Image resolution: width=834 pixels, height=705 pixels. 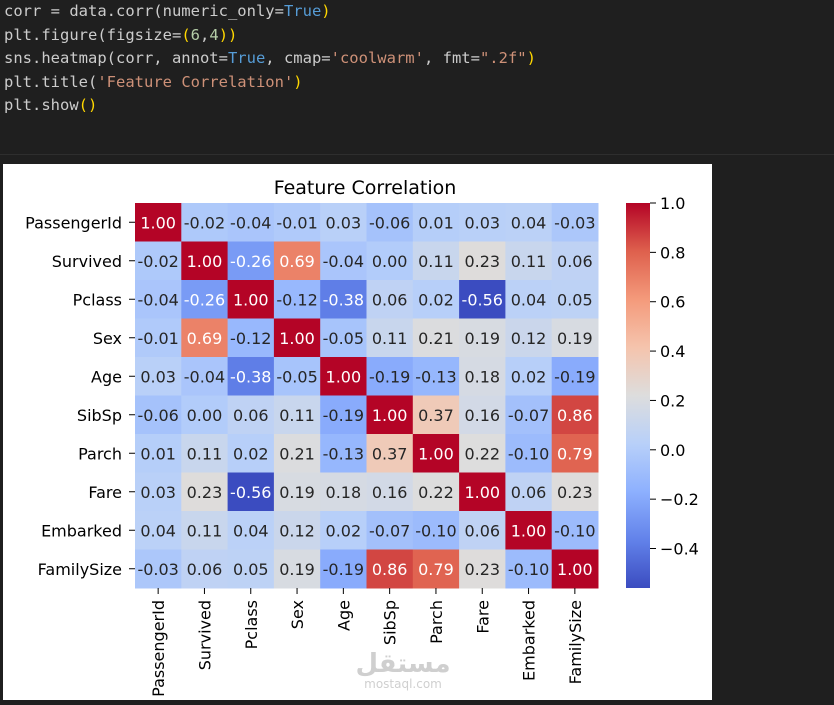 What do you see at coordinates (436, 492) in the screenshot?
I see `cell-annotation: 0.22` at bounding box center [436, 492].